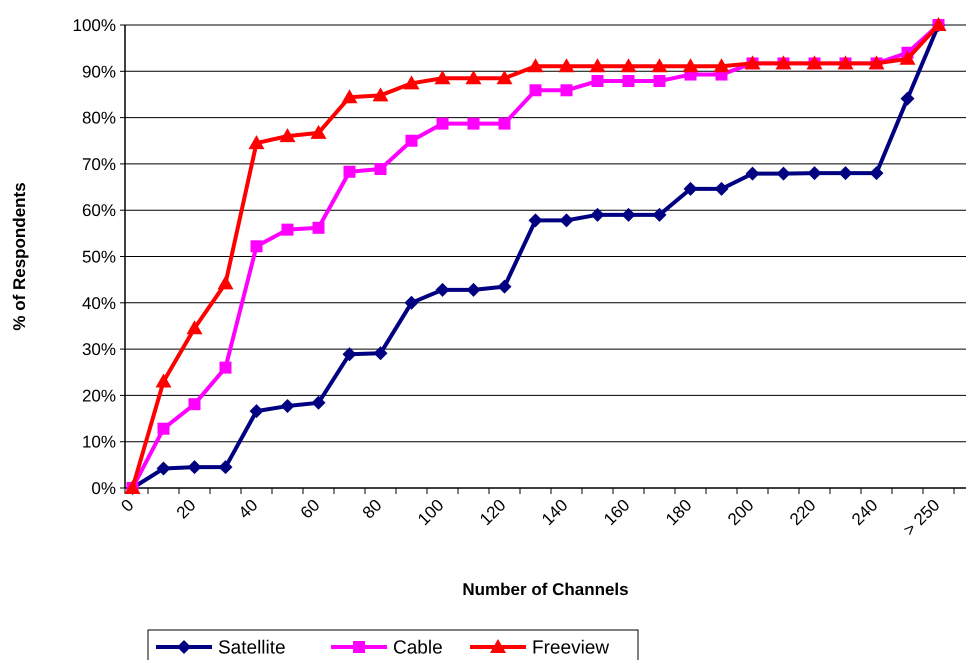  I want to click on y-tick-label: 70%, so click(99, 164).